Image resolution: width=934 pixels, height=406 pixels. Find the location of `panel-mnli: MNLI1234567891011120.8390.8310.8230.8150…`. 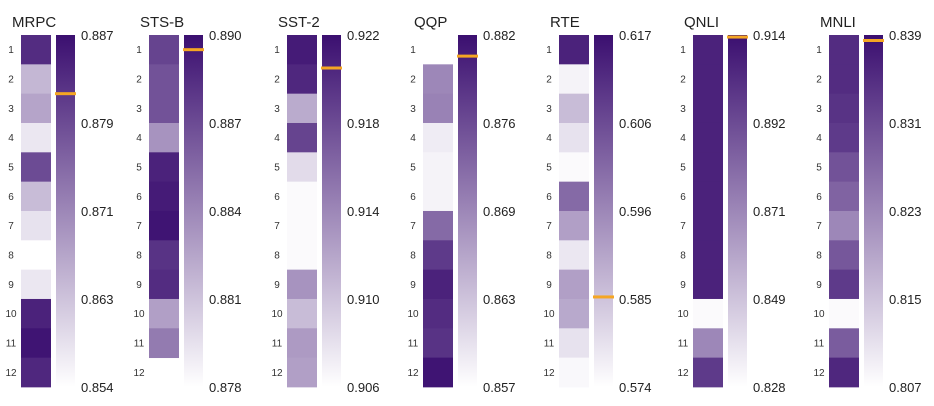

panel-mnli: MNLI1234567891011120.8390.8310.8230.8150… is located at coordinates (867, 204).